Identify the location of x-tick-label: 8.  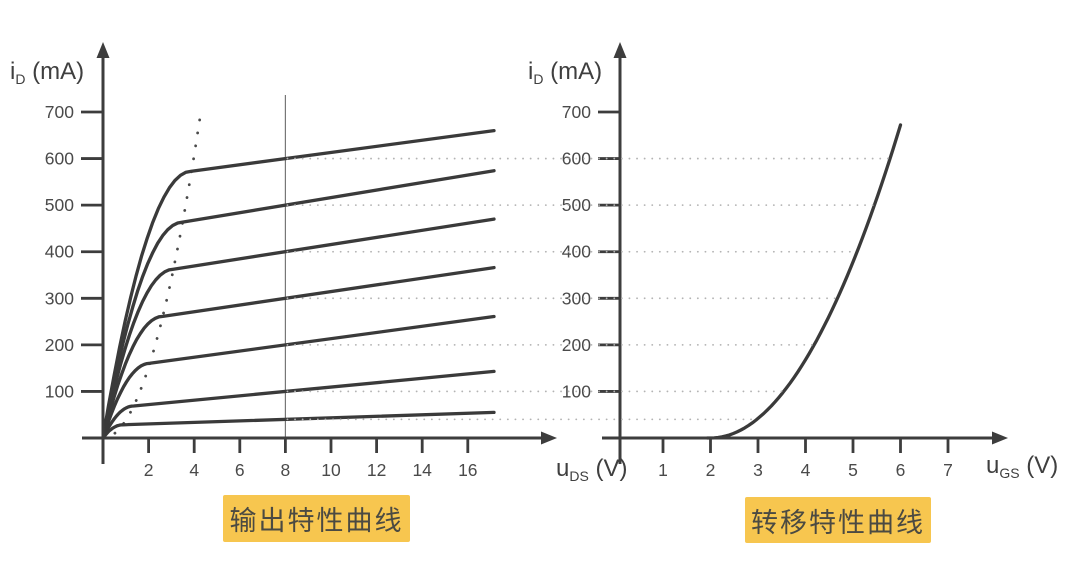
(286, 470).